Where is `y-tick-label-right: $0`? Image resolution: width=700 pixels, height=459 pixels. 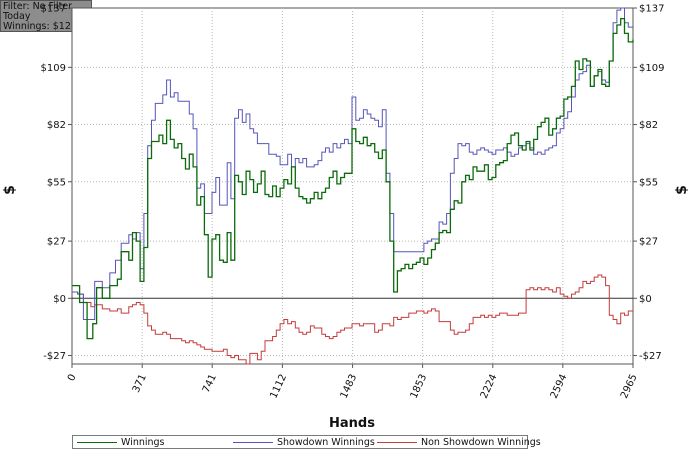 y-tick-label-right: $0 is located at coordinates (645, 299).